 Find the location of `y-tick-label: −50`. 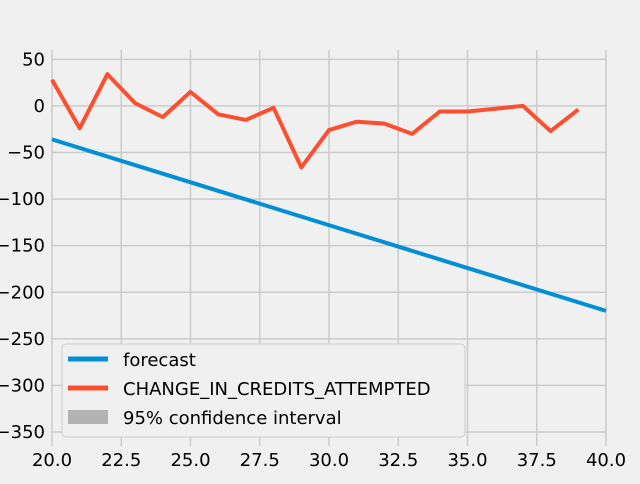

y-tick-label: −50 is located at coordinates (26, 152).